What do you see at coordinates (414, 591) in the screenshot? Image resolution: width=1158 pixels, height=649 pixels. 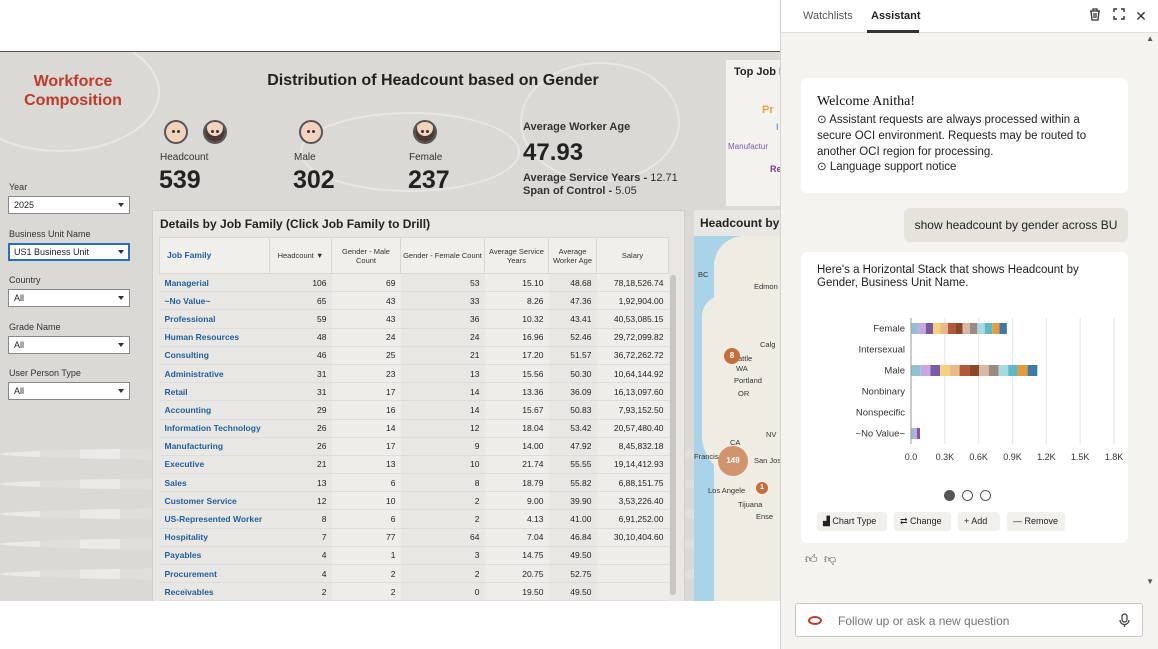 I see `table-row: Receivables 2 2 0 19.50 49.50` at bounding box center [414, 591].